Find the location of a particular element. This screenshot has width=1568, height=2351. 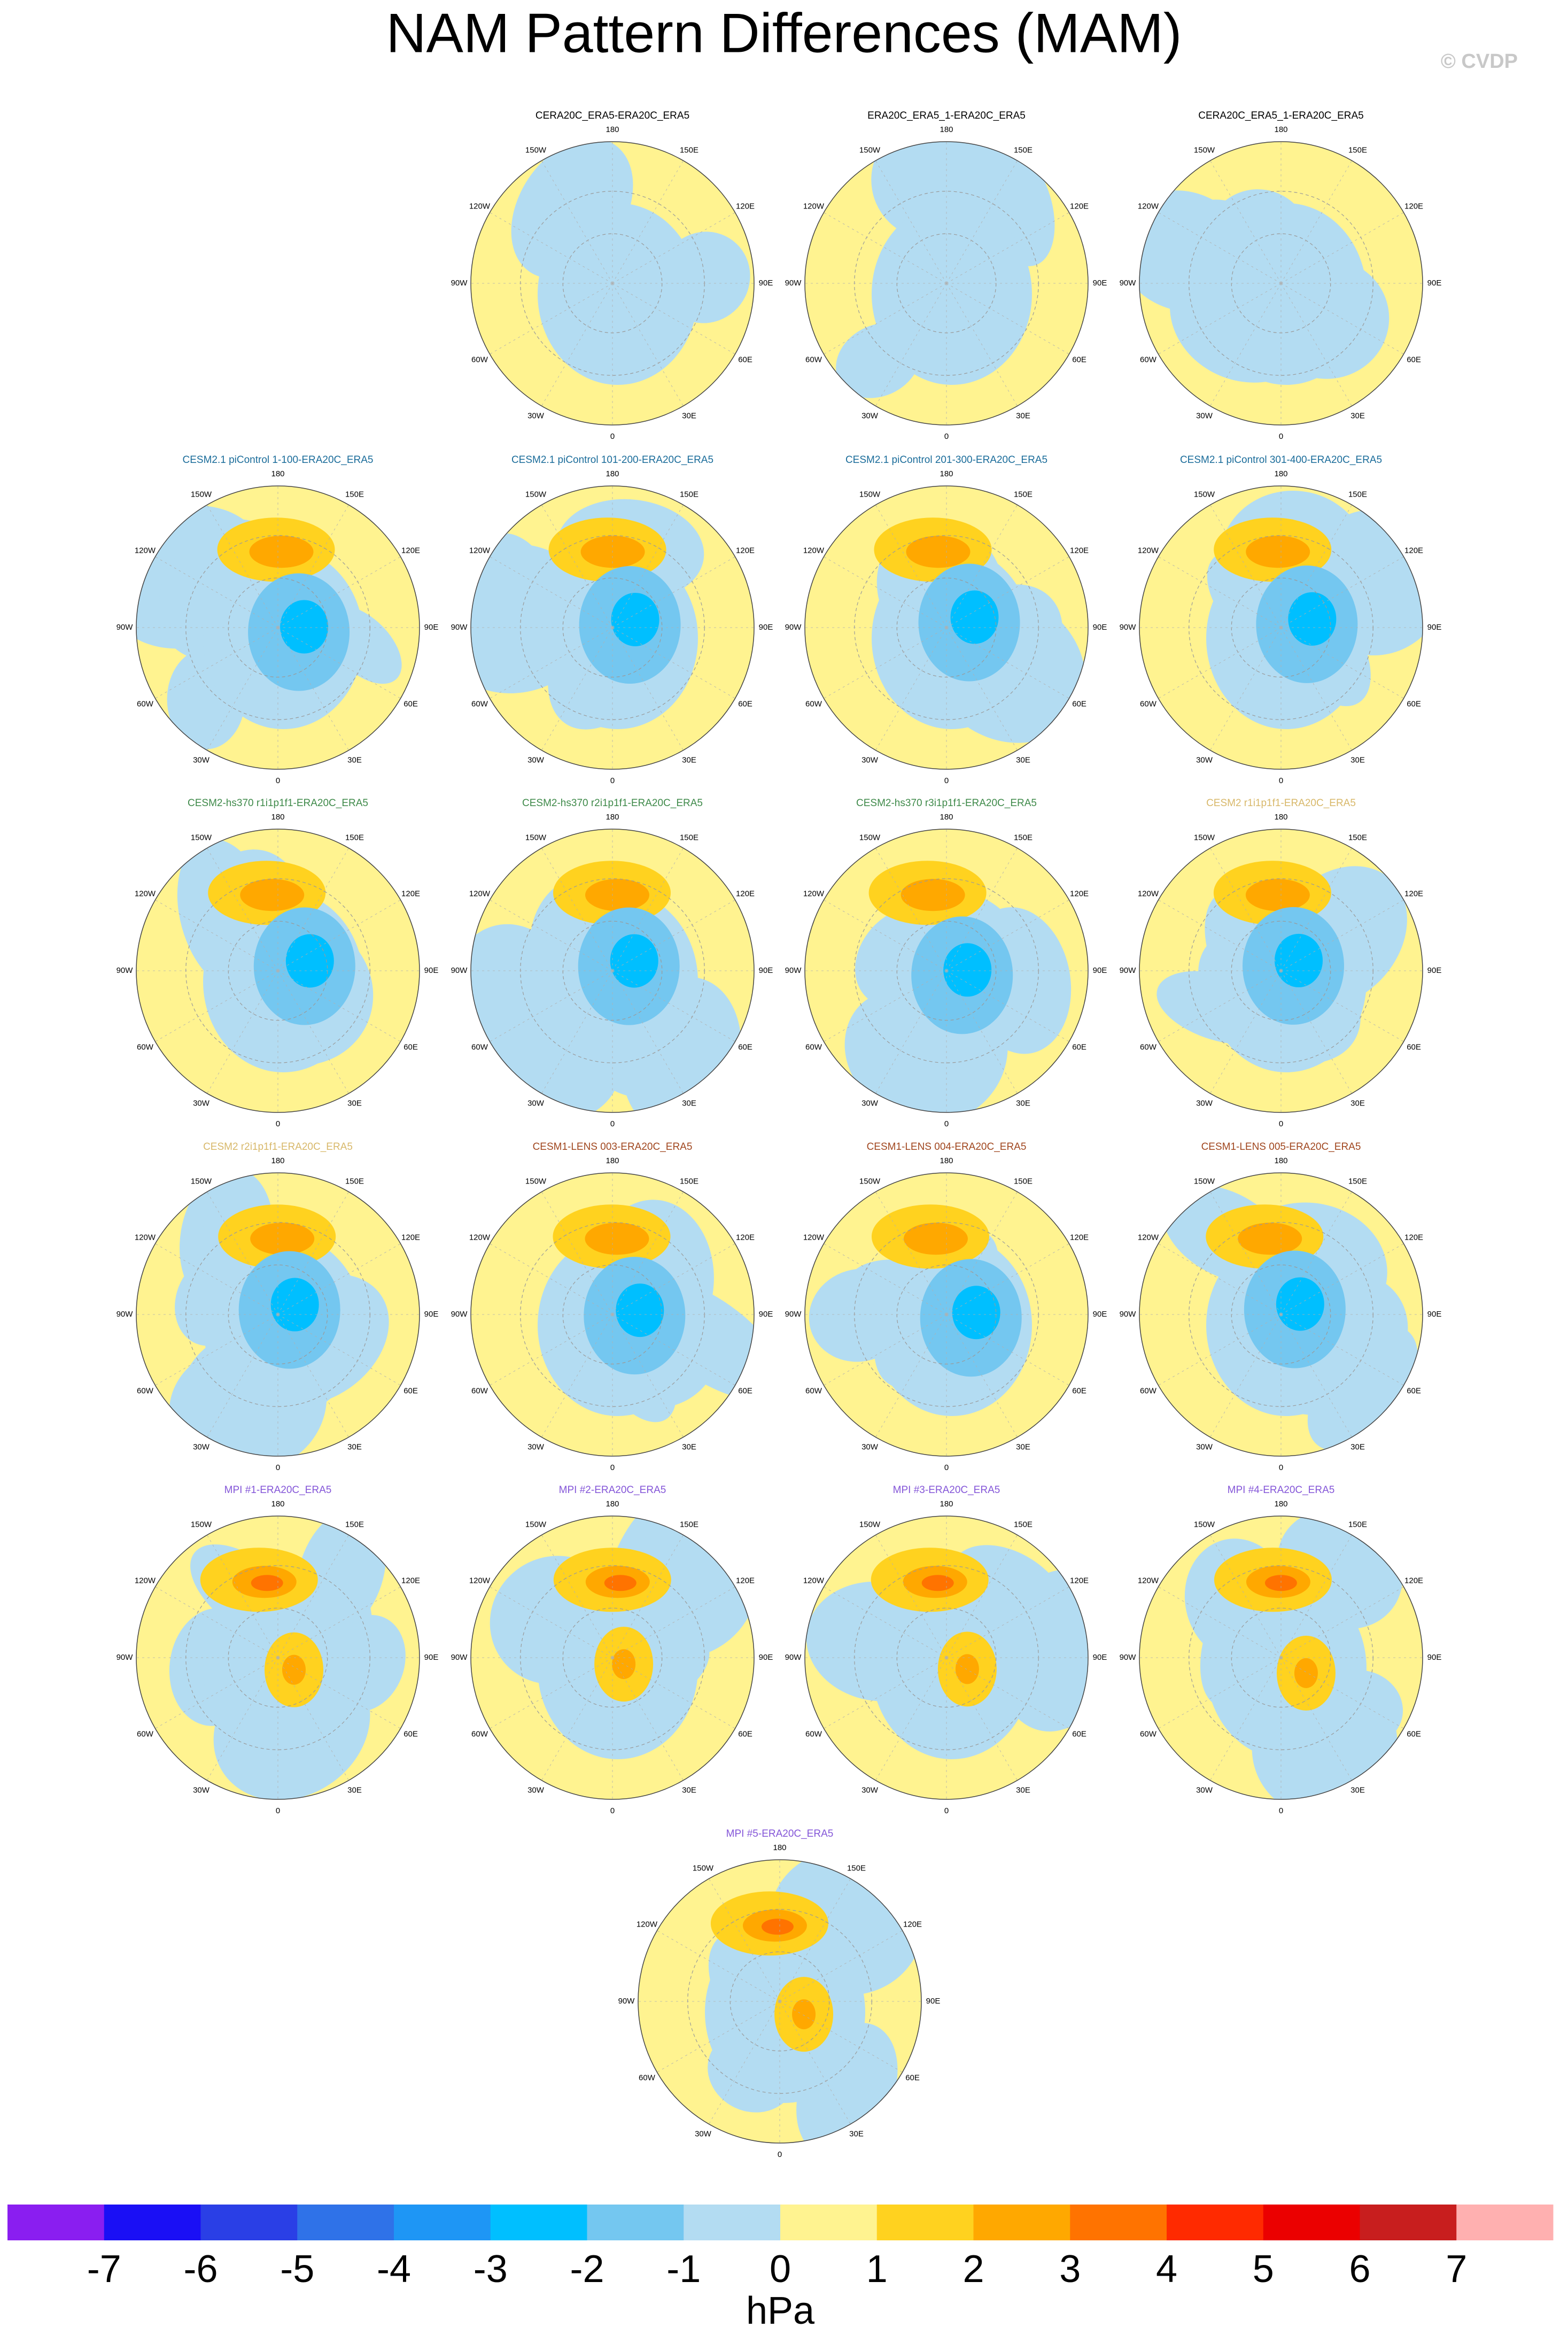

panel-title: CESM2-hs370 r3i1p1f1-ERA20C_ERA5 is located at coordinates (946, 804).